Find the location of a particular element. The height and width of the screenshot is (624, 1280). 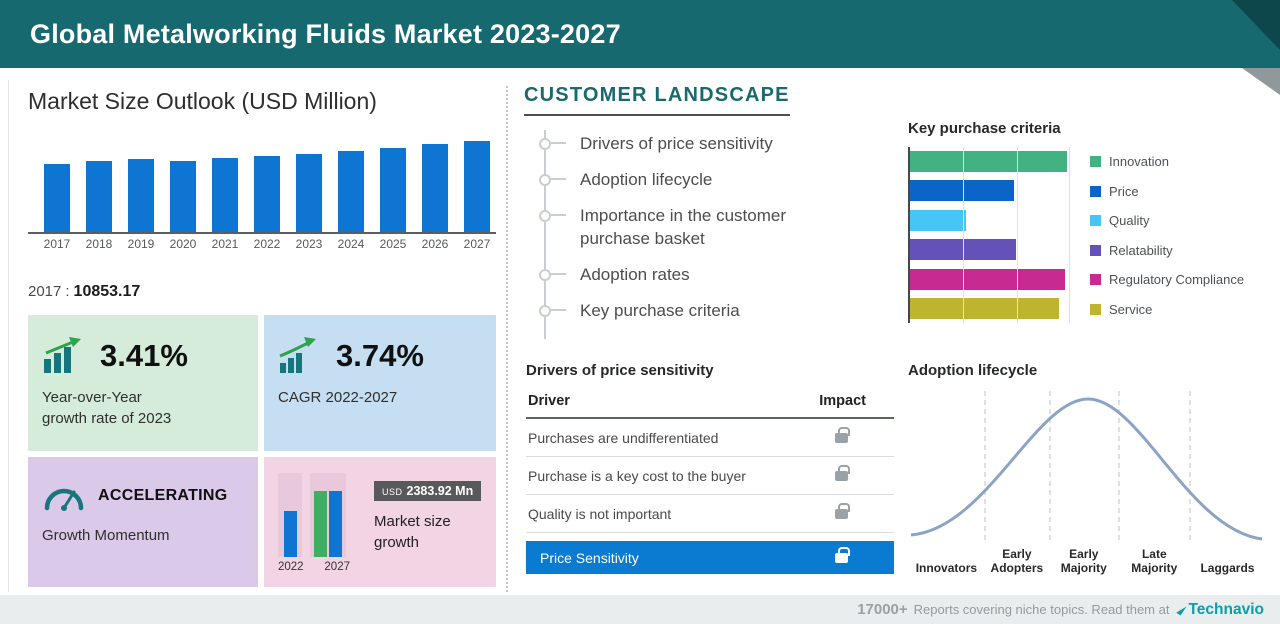

legend-label: Price is located at coordinates (1124, 191).